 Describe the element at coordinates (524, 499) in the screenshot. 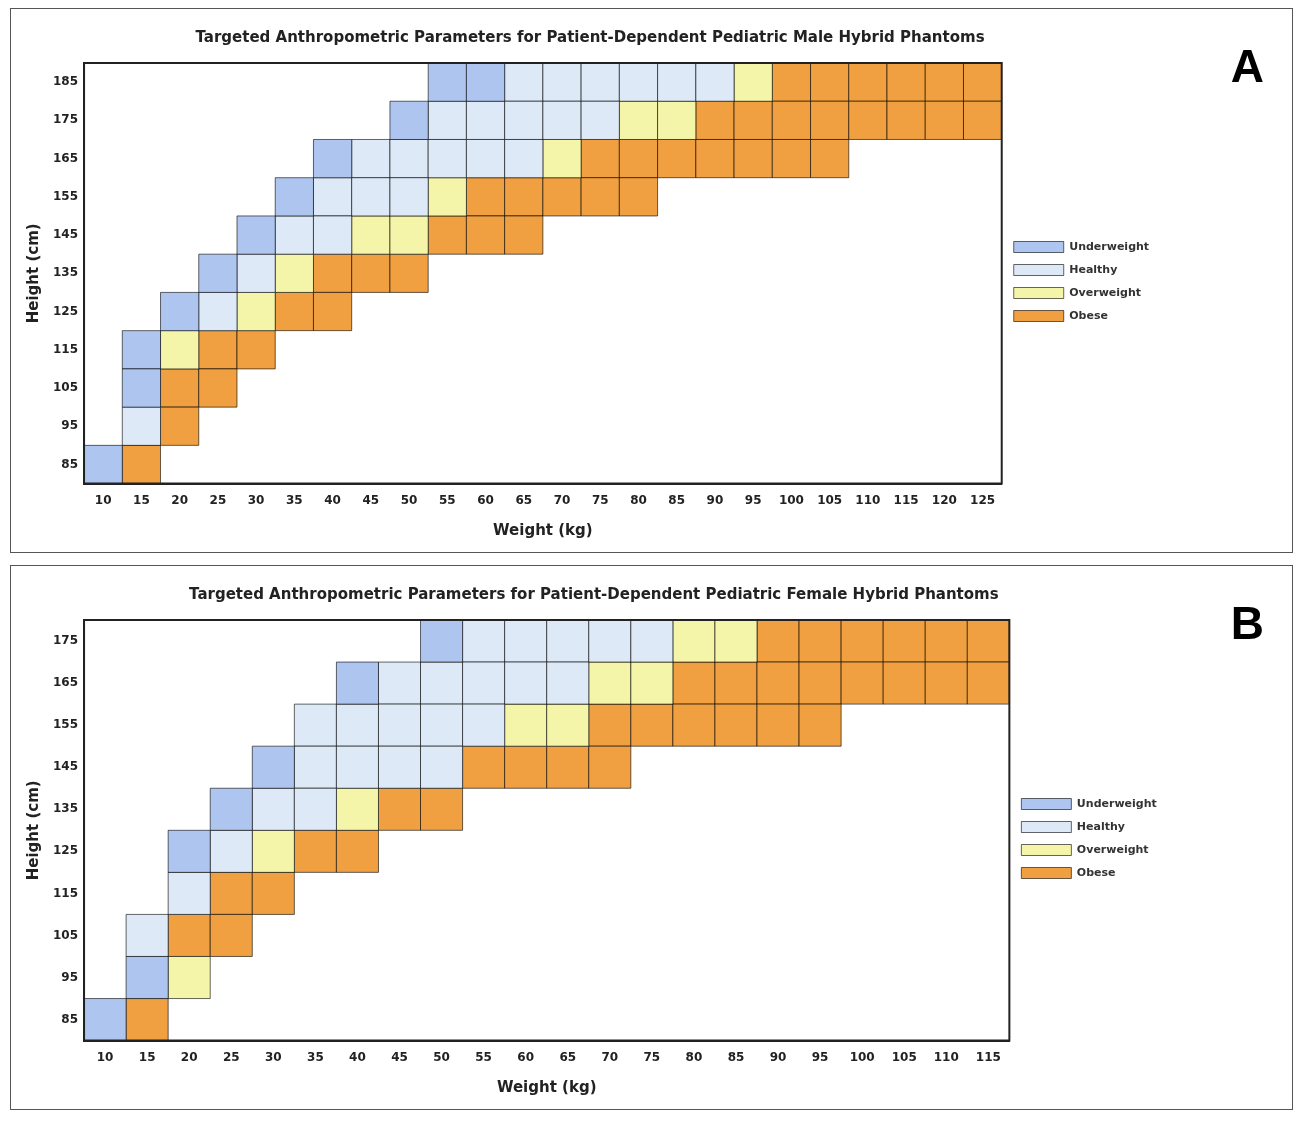

I see `x-tick-label: 65` at that location.